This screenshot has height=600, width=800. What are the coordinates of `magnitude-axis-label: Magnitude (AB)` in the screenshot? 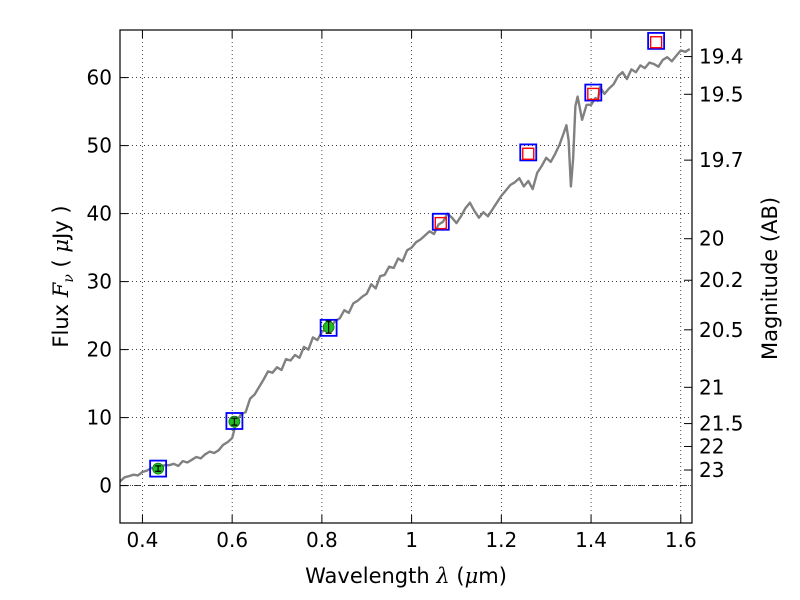 It's located at (770, 278).